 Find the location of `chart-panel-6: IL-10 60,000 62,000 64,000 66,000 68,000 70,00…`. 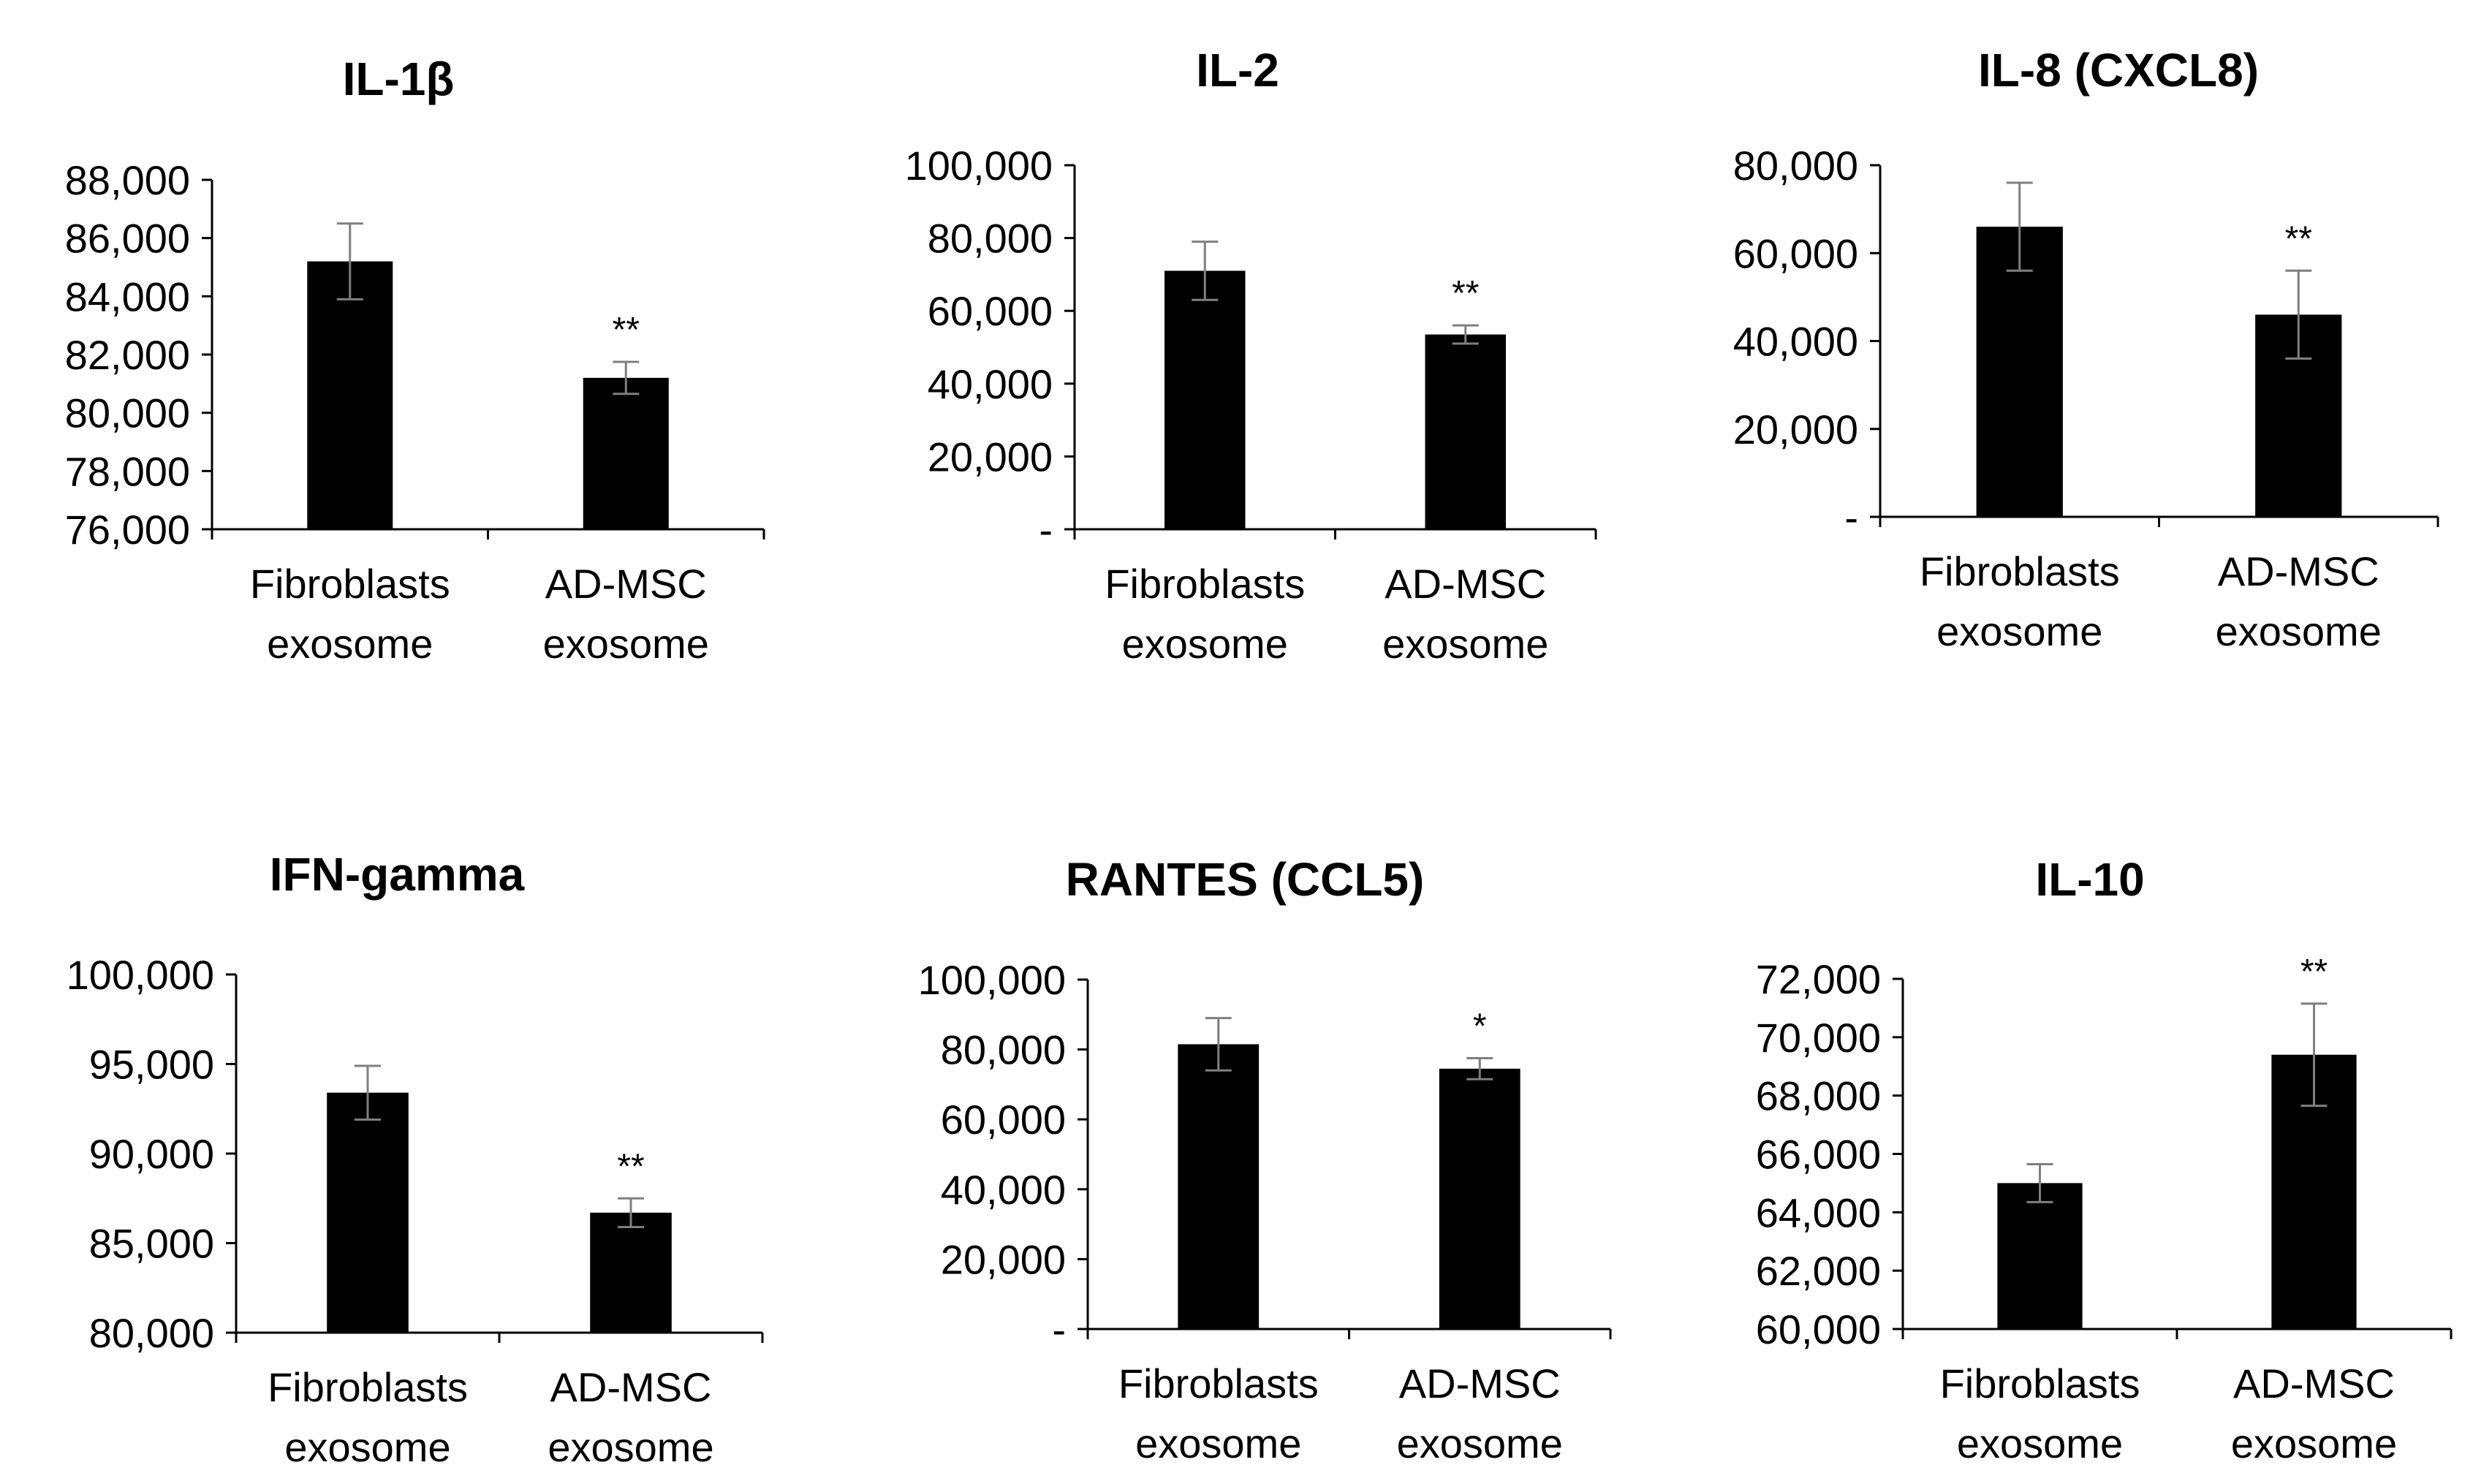

chart-panel-6: IL-10 60,000 62,000 64,000 66,000 68,000 70,00… is located at coordinates (2105, 1159).